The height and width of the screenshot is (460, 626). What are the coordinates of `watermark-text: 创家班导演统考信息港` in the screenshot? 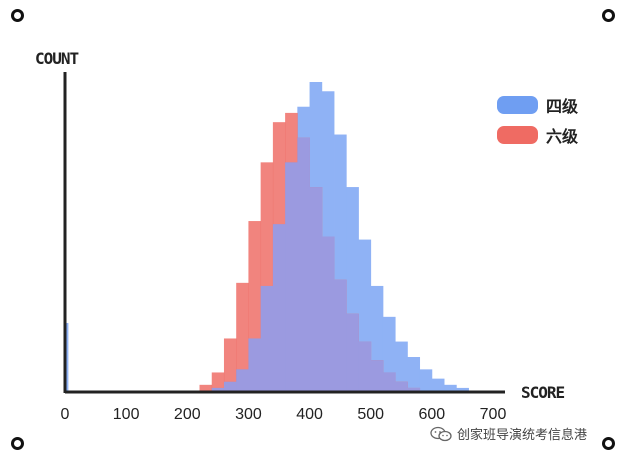 It's located at (522, 435).